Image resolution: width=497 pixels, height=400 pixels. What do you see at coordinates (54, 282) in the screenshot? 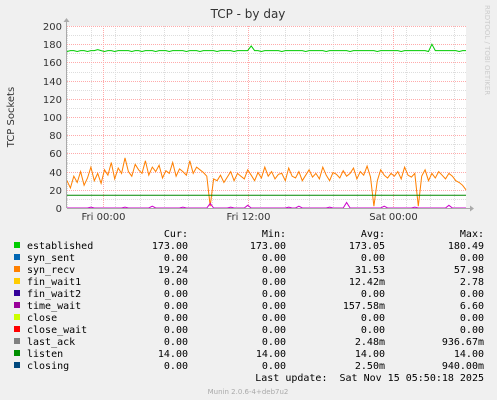
I see `legend-label: fin_wait1` at bounding box center [54, 282].